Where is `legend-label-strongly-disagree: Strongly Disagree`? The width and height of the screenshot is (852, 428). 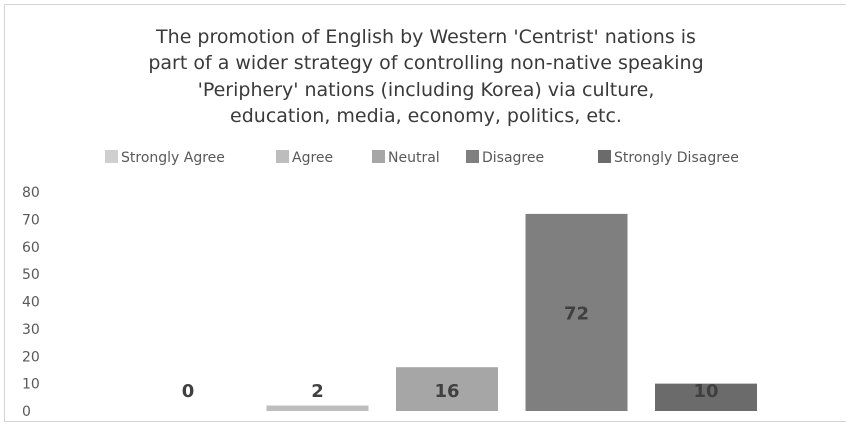
legend-label-strongly-disagree: Strongly Disagree is located at coordinates (676, 158).